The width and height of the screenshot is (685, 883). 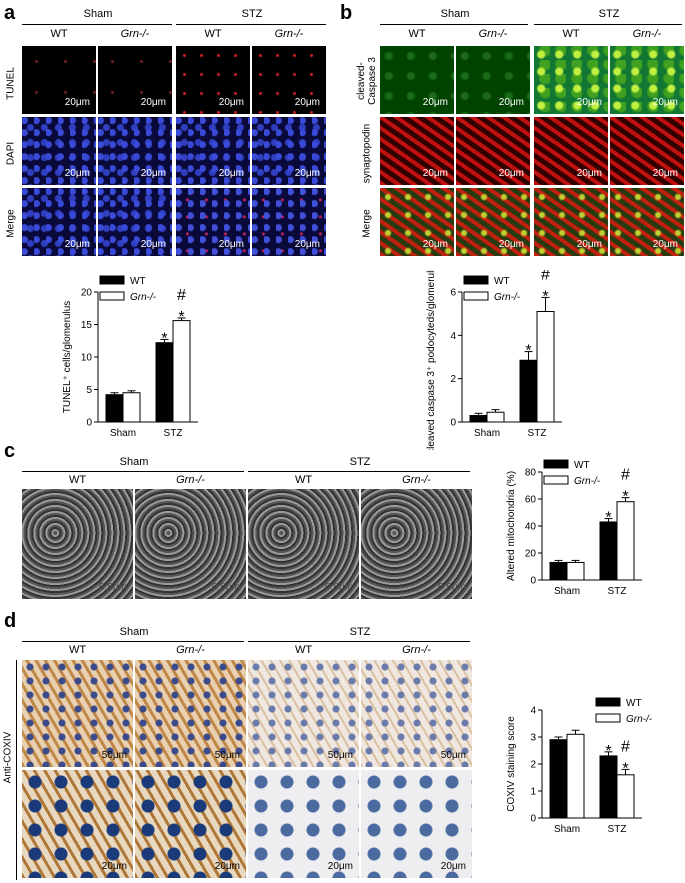 I want to click on panel-label-b: b, so click(x=346, y=13).